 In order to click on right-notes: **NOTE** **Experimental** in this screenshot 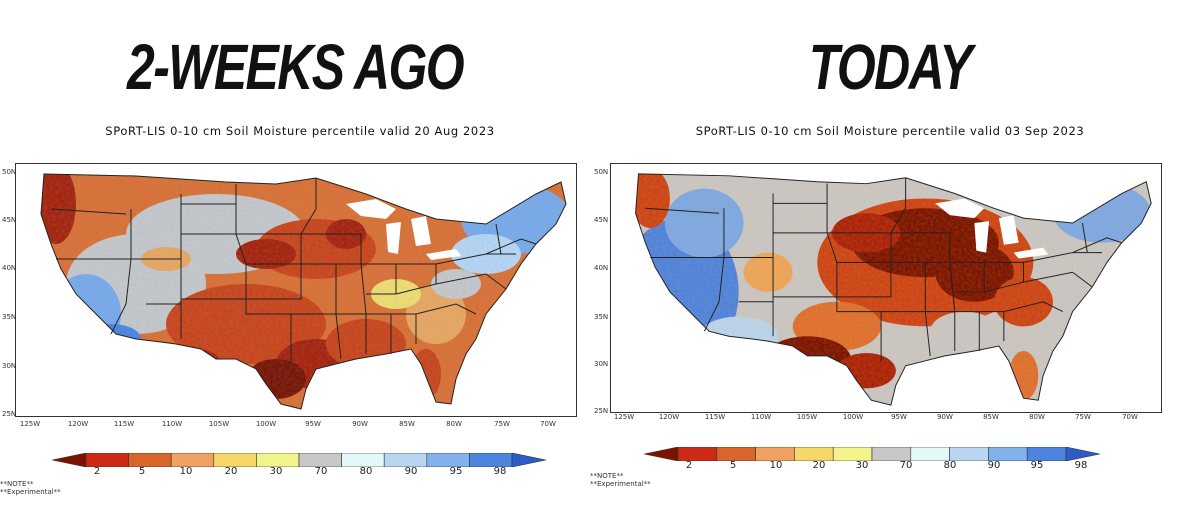, I will do `click(620, 480)`.